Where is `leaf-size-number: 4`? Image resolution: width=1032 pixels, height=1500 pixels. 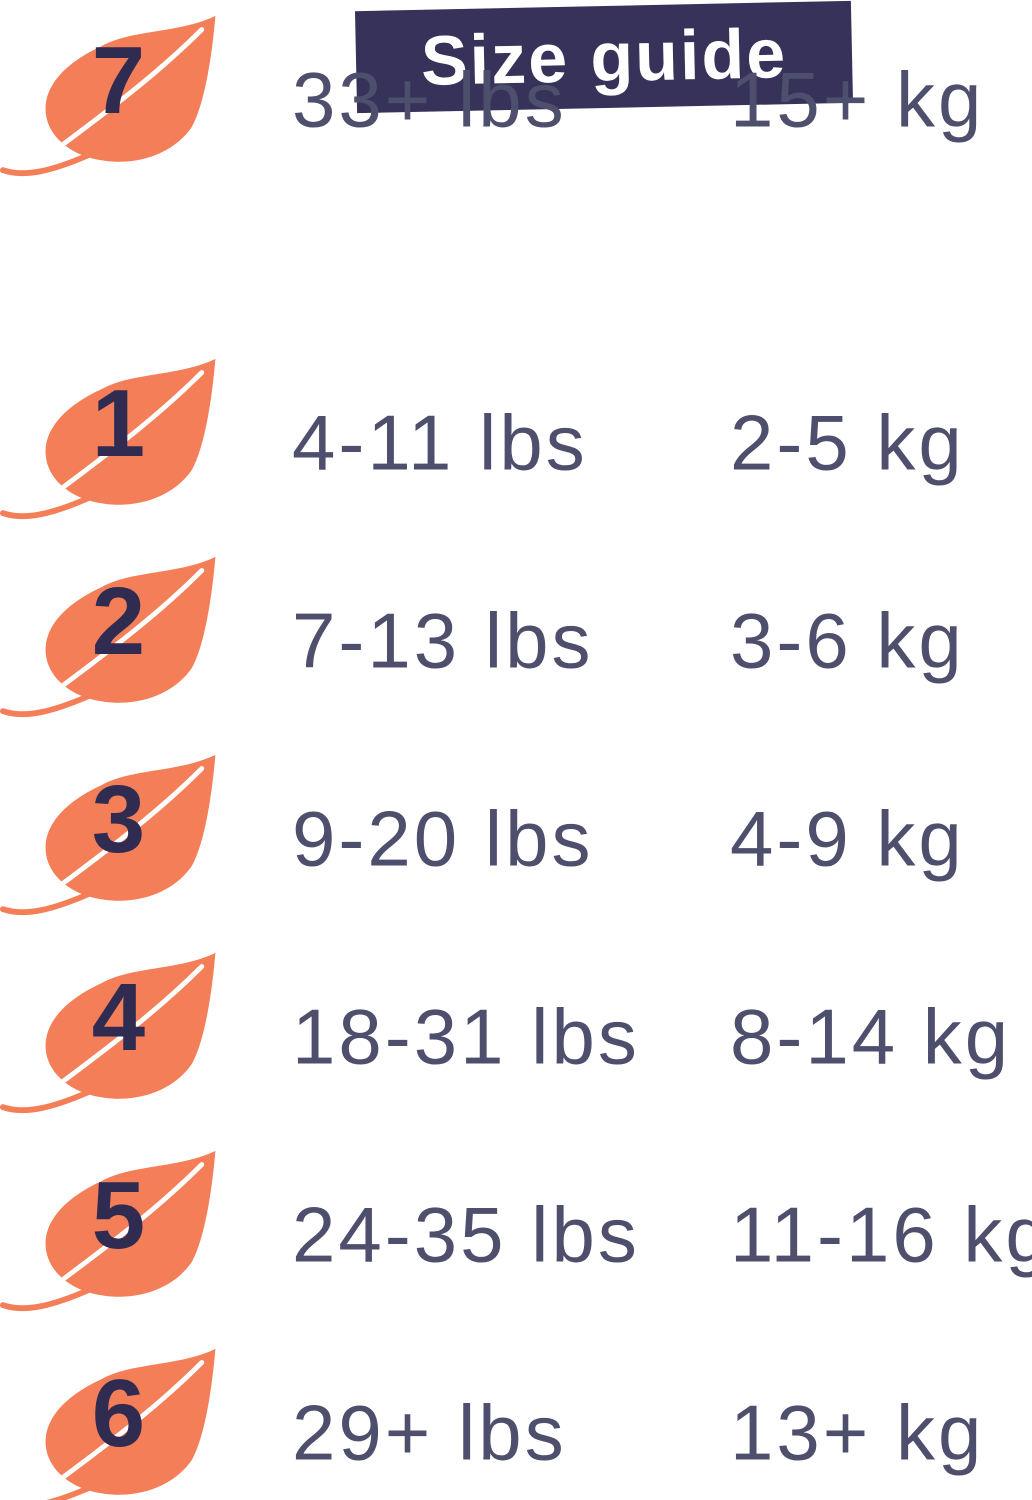 leaf-size-number: 4 is located at coordinates (118, 1018).